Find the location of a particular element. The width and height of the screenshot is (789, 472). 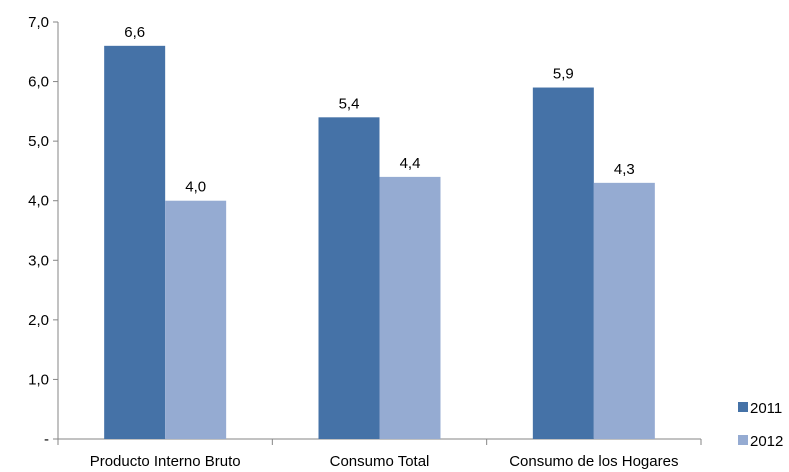

y-tick-label: 6,0 is located at coordinates (38, 82).